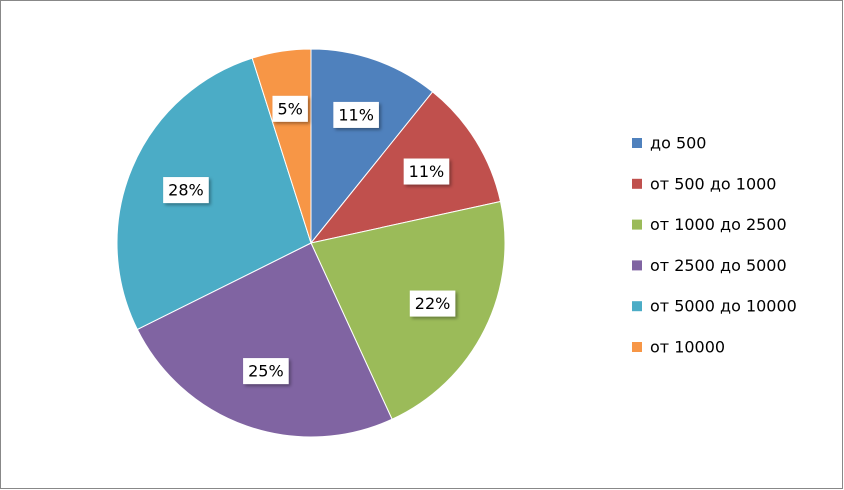 This screenshot has height=490, width=844. What do you see at coordinates (718, 265) in the screenshot?
I see `legend-label: от 2500 до 5000` at bounding box center [718, 265].